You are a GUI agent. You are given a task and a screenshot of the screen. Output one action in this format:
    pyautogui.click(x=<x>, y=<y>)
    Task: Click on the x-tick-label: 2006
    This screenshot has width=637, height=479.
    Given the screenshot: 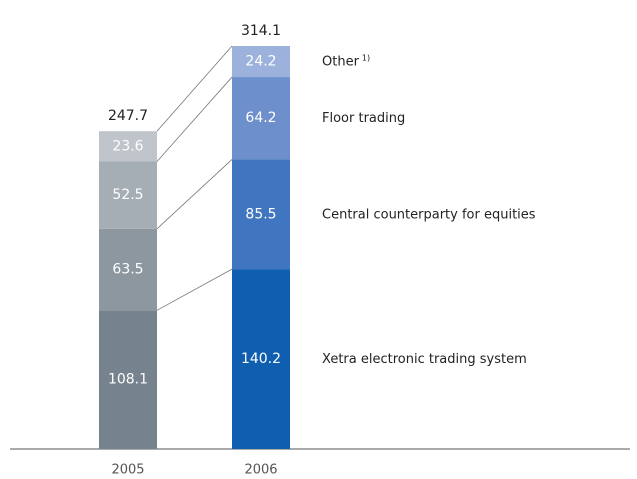 What is the action you would take?
    pyautogui.click(x=260, y=470)
    